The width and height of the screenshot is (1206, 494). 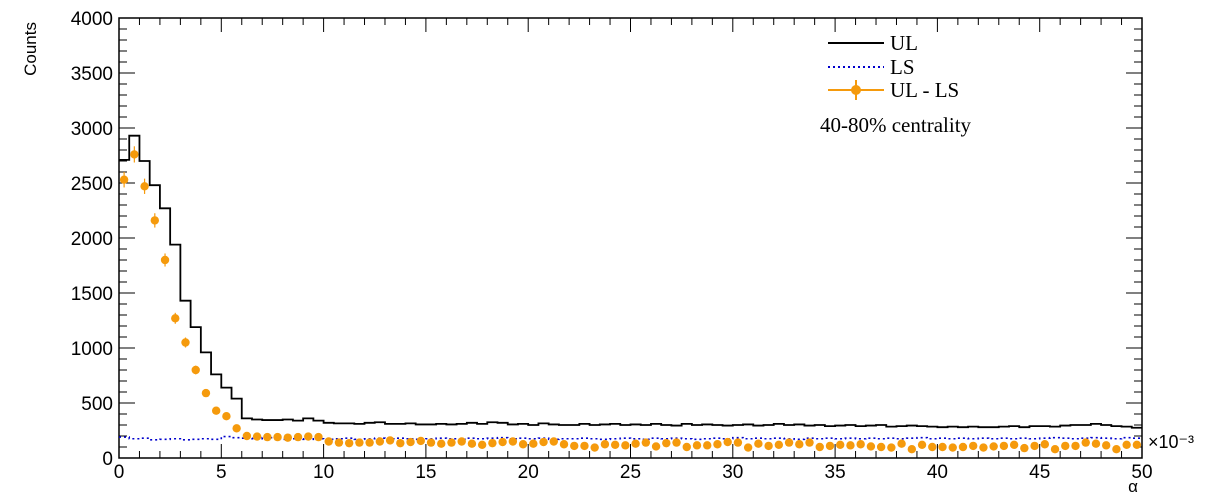 What do you see at coordinates (937, 472) in the screenshot?
I see `x-tick-label: 40` at bounding box center [937, 472].